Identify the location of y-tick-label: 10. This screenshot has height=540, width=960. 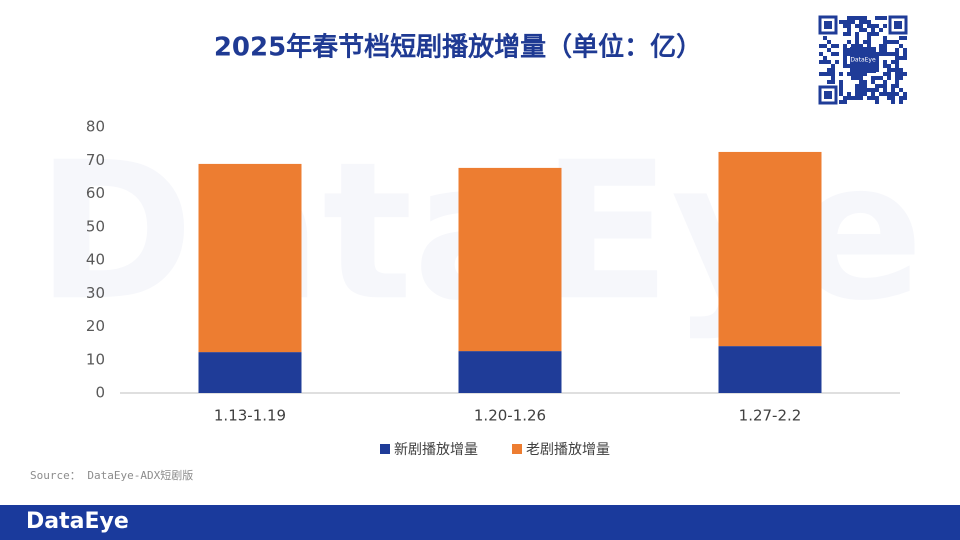
(95, 359).